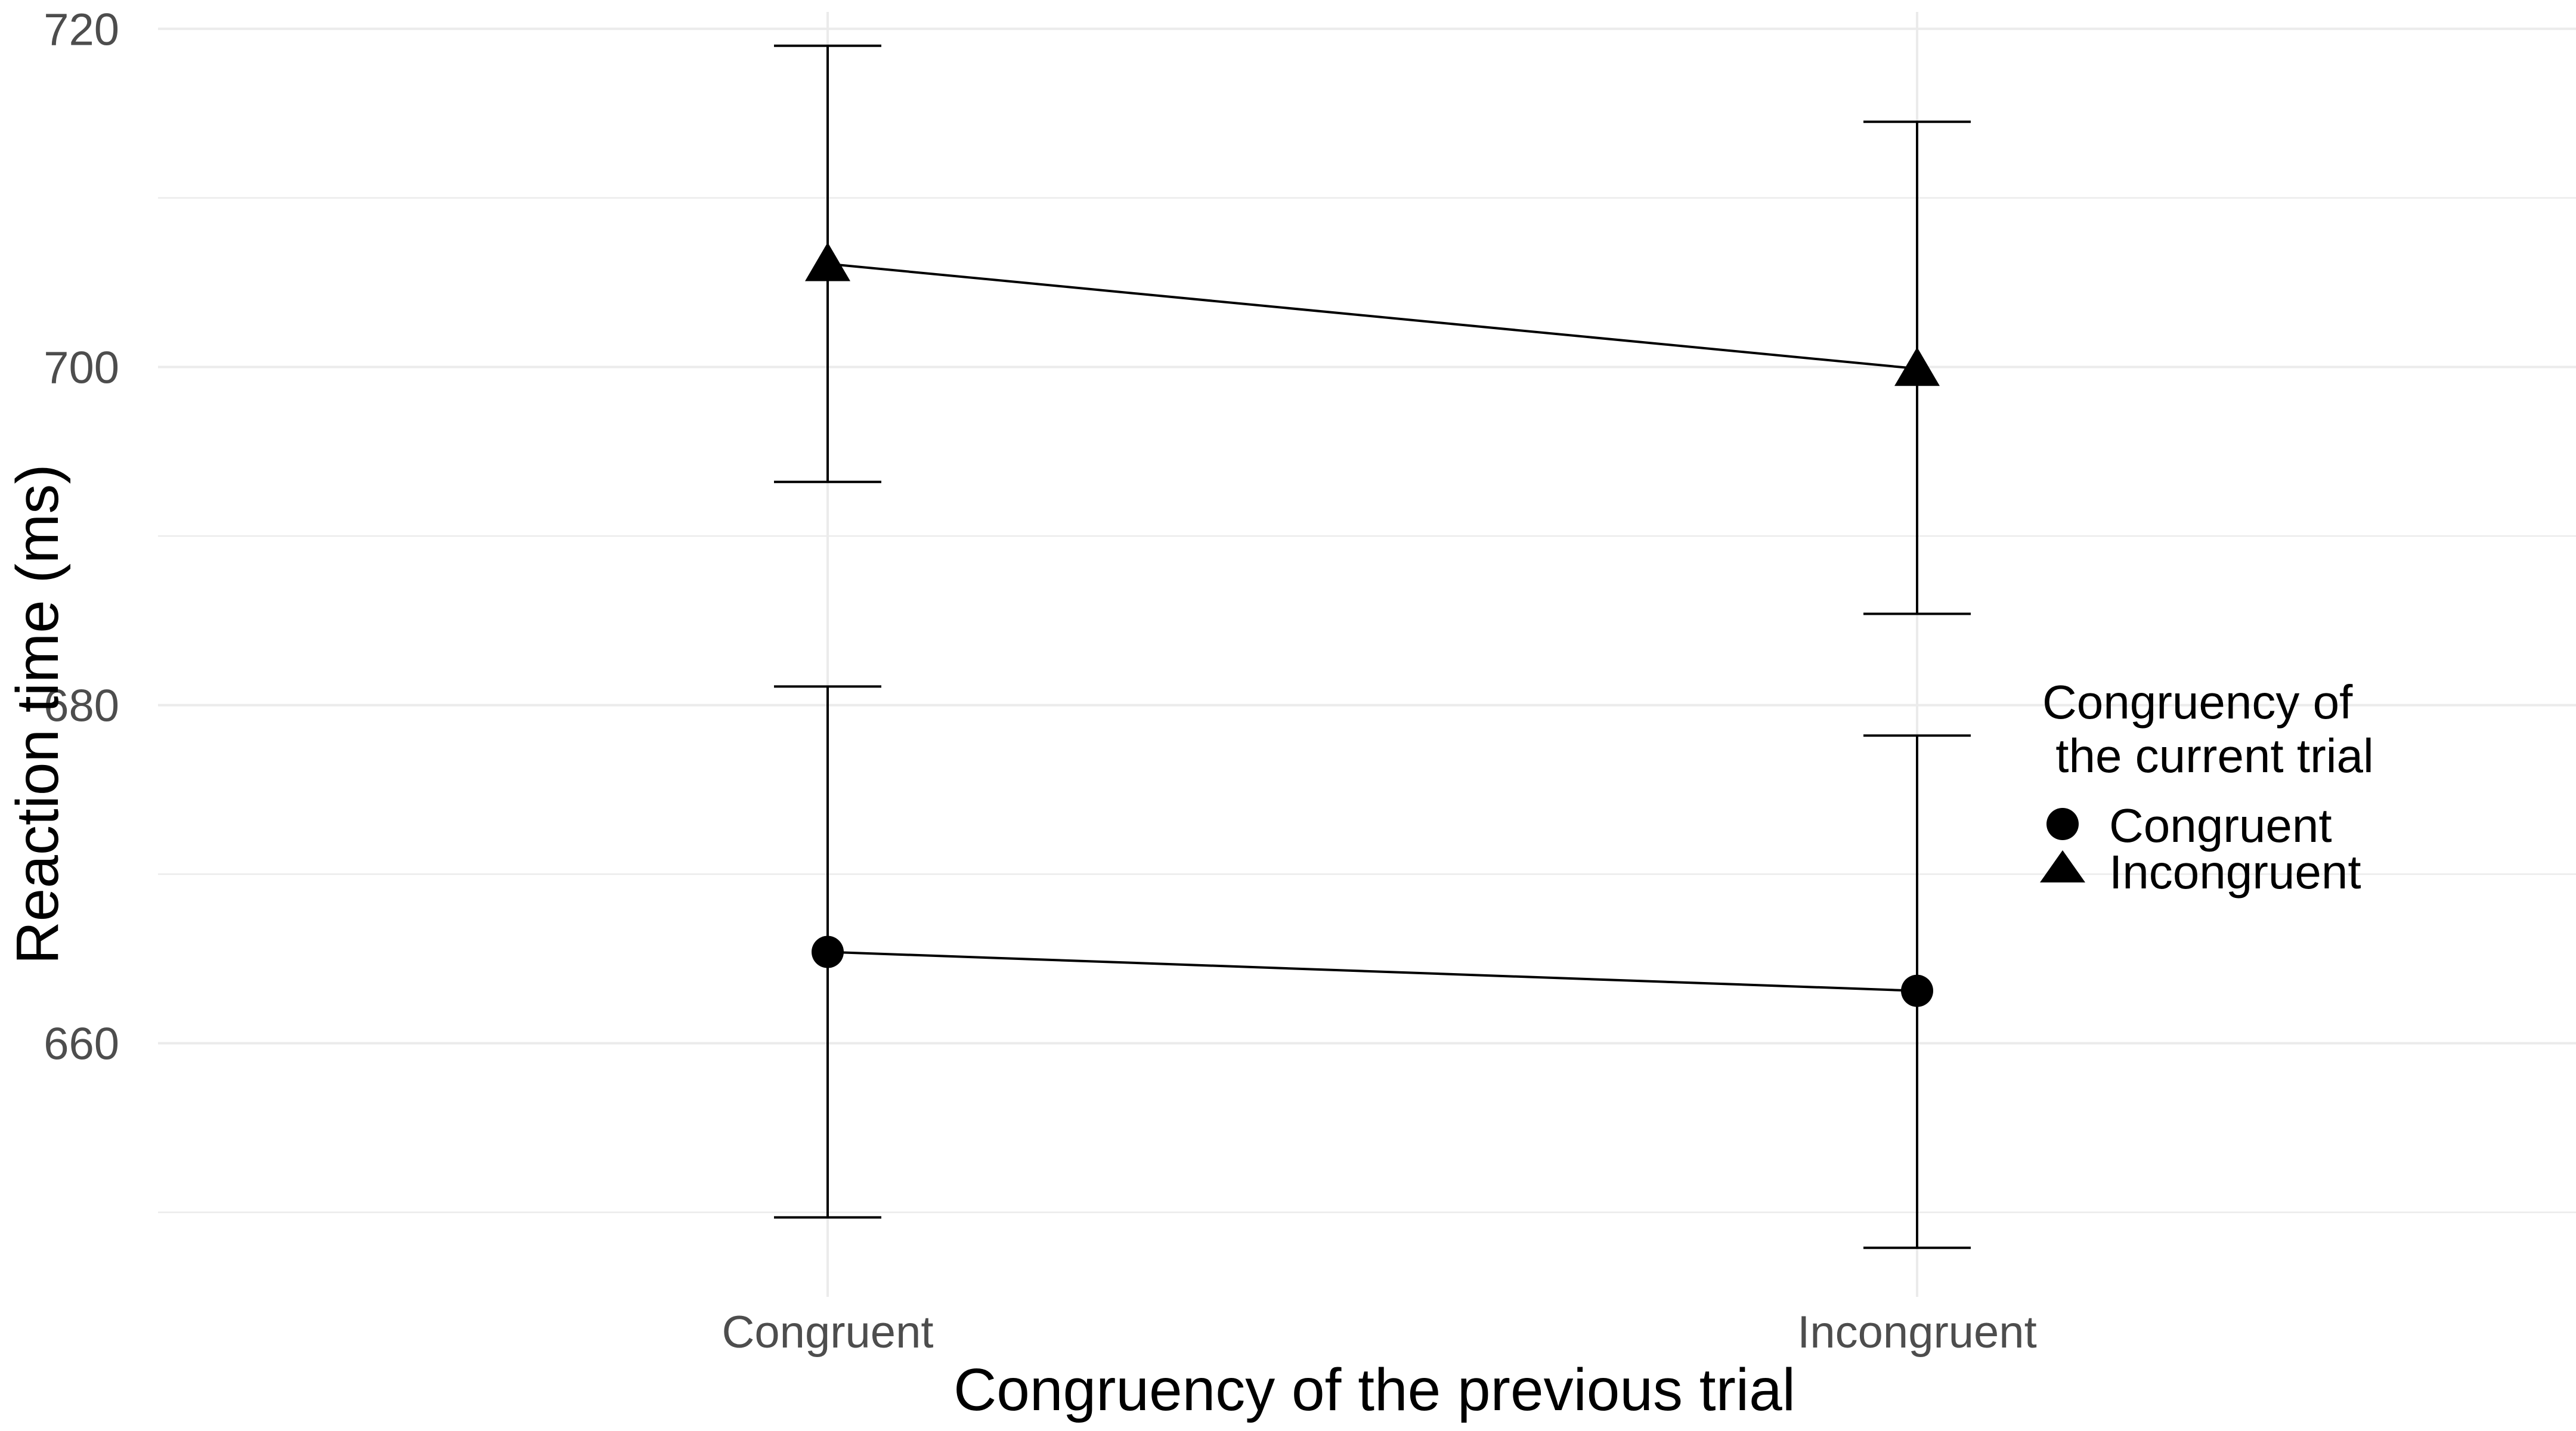 The height and width of the screenshot is (1431, 2576). I want to click on x-axis-title: Congruency of the previous trial, so click(1374, 1389).